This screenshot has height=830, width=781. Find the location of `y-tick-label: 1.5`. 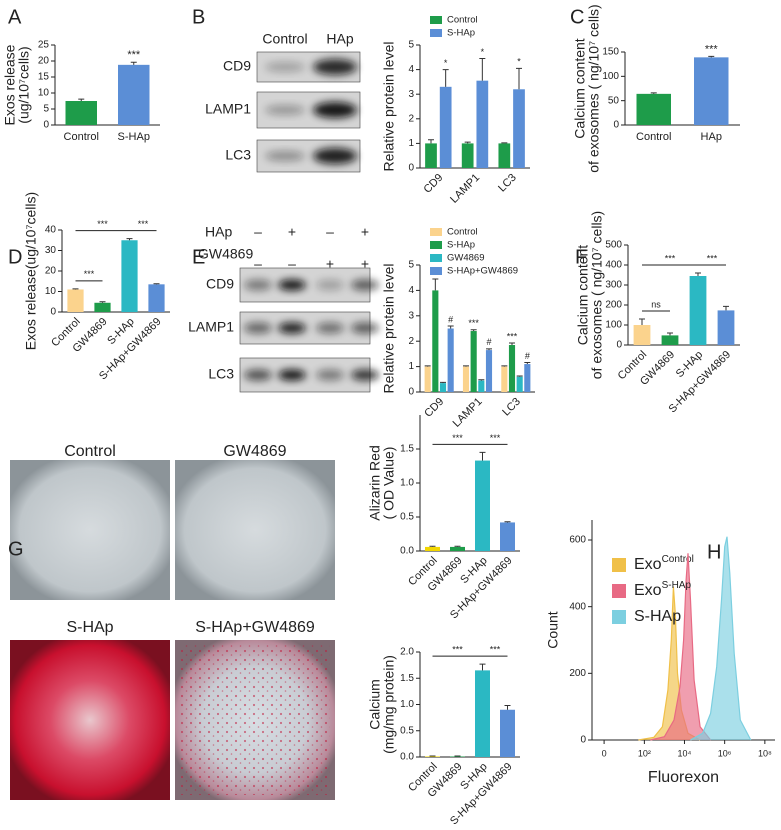

y-tick-label: 1.5 is located at coordinates (407, 678).